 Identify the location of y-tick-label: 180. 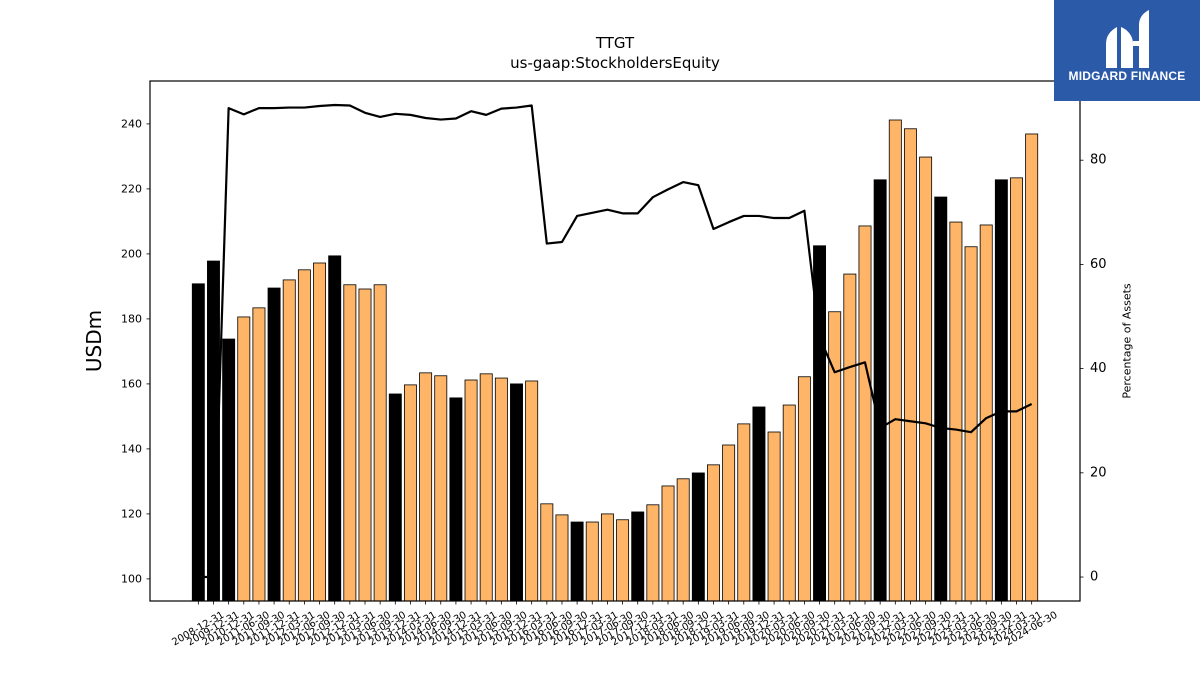
(131, 318).